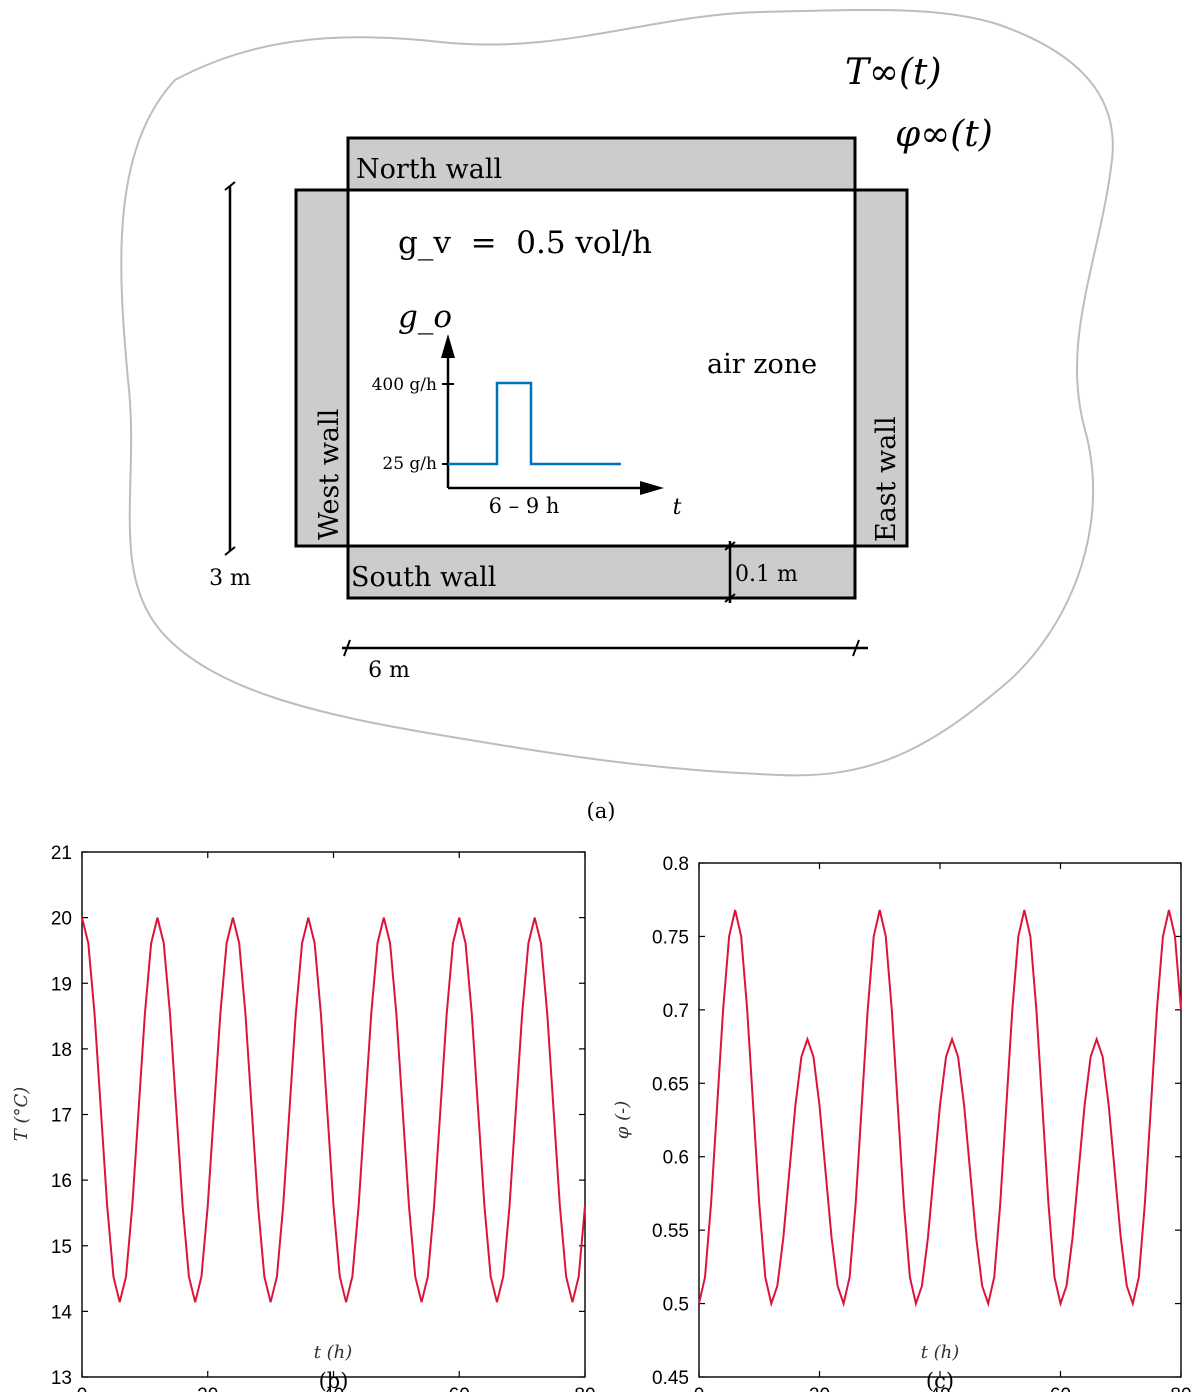 The image size is (1203, 1392). I want to click on humidity-xtick-label: 80, so click(1180, 1388).